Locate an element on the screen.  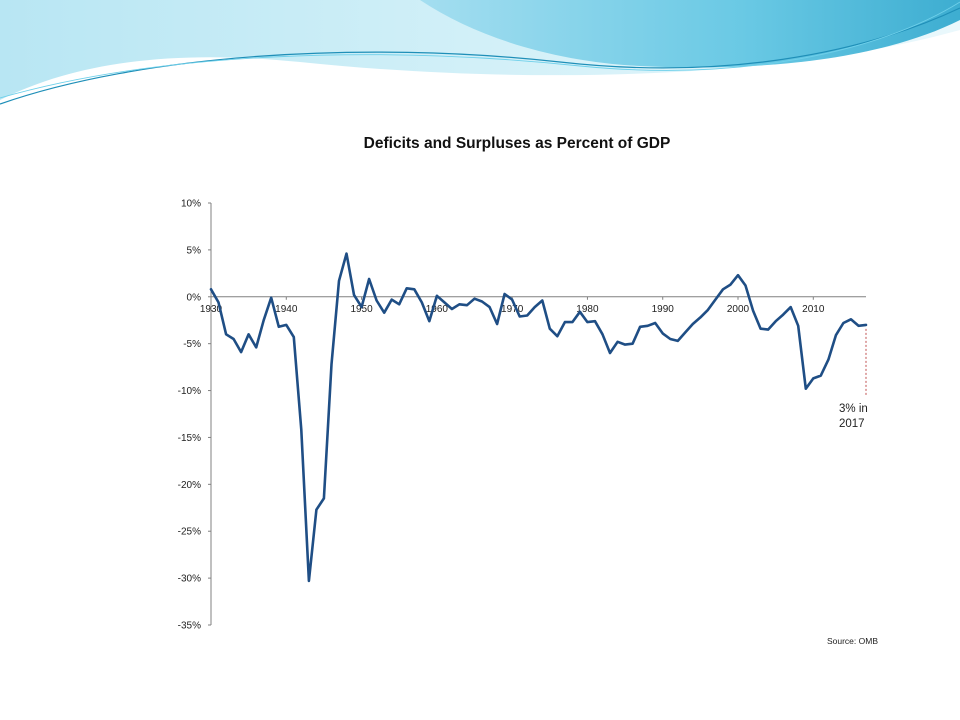
y-tick-label: -20% is located at coordinates (189, 485).